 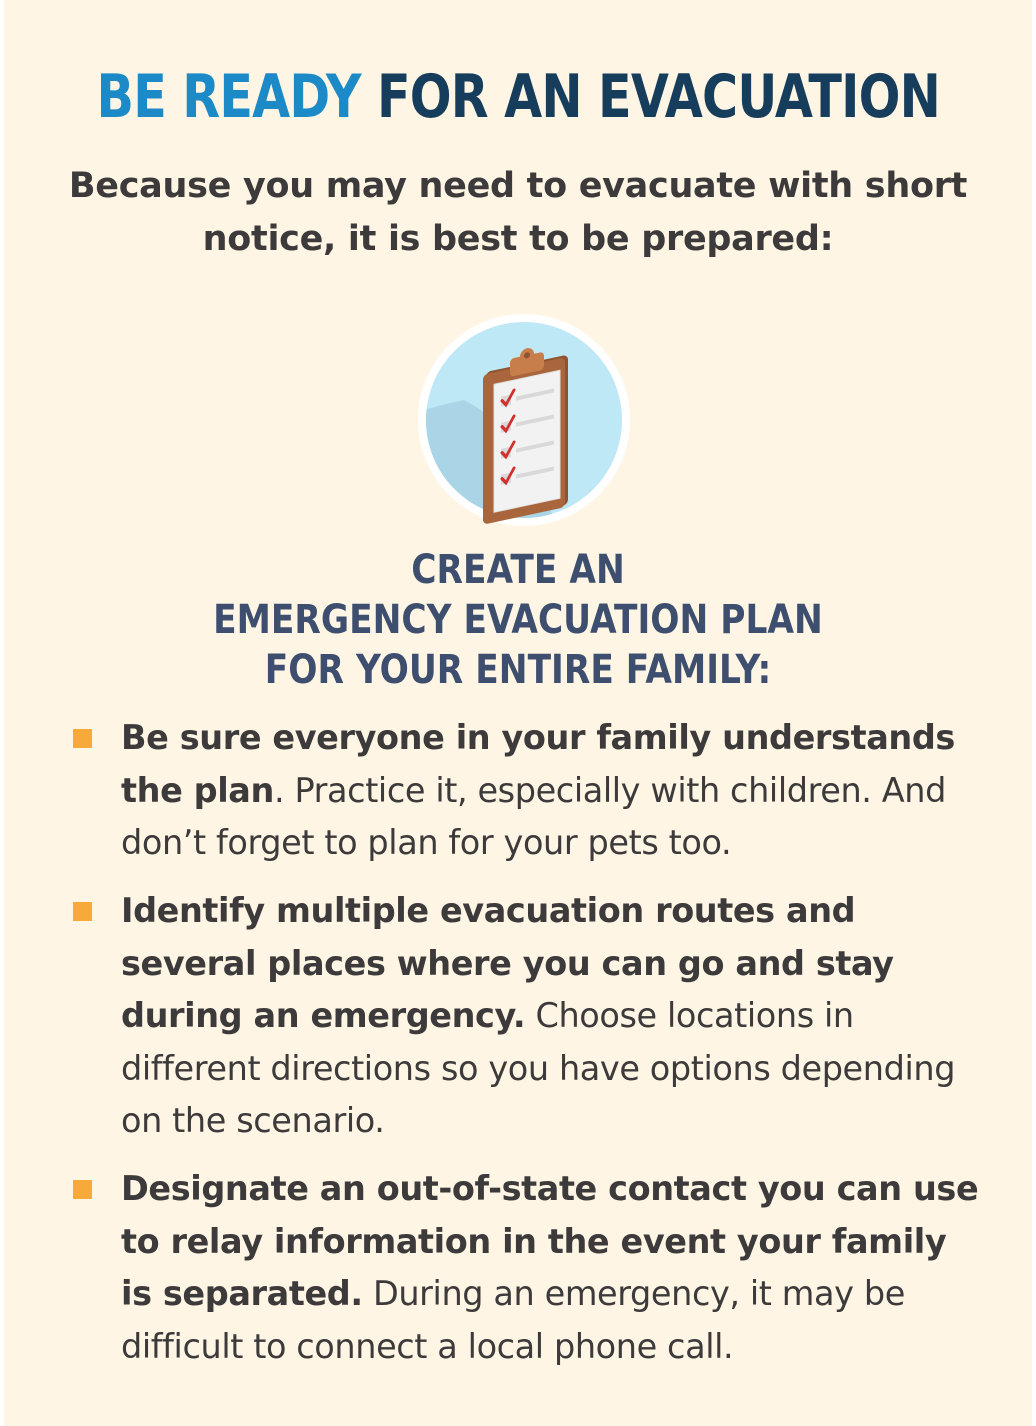 I want to click on page-title: BE READY FOR AN EVACUATION, so click(x=518, y=97).